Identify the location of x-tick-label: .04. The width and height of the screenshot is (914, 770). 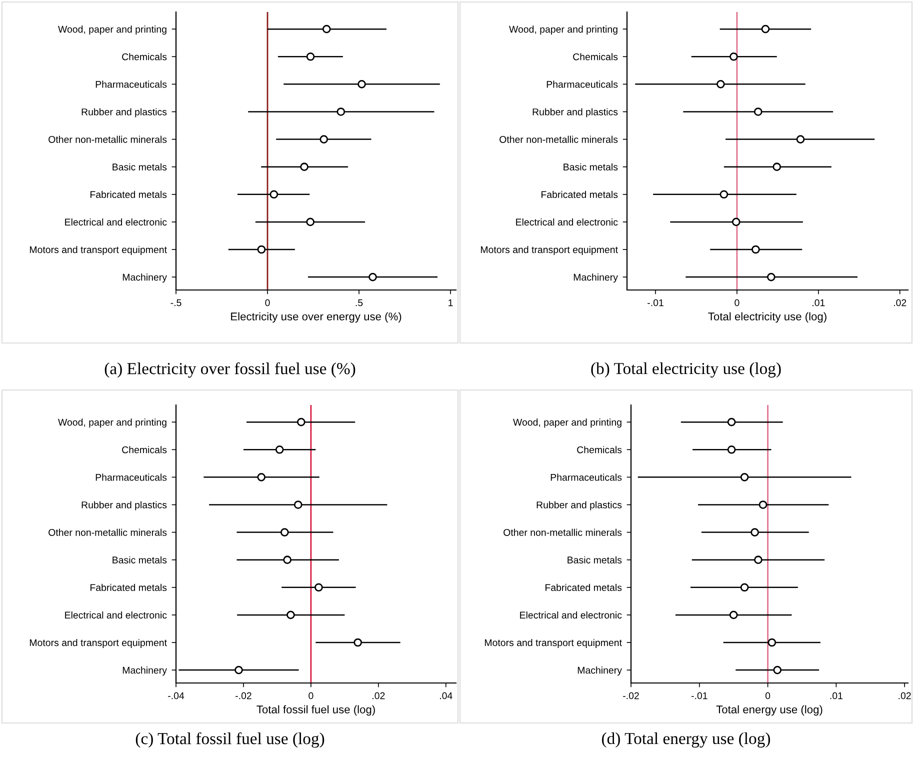
(446, 696).